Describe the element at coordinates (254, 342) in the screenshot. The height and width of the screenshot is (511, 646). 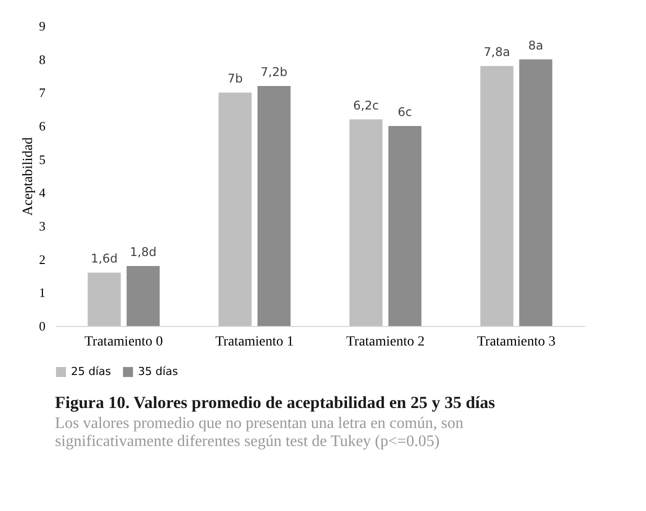
I see `x-tick-label: Tratamiento 1` at that location.